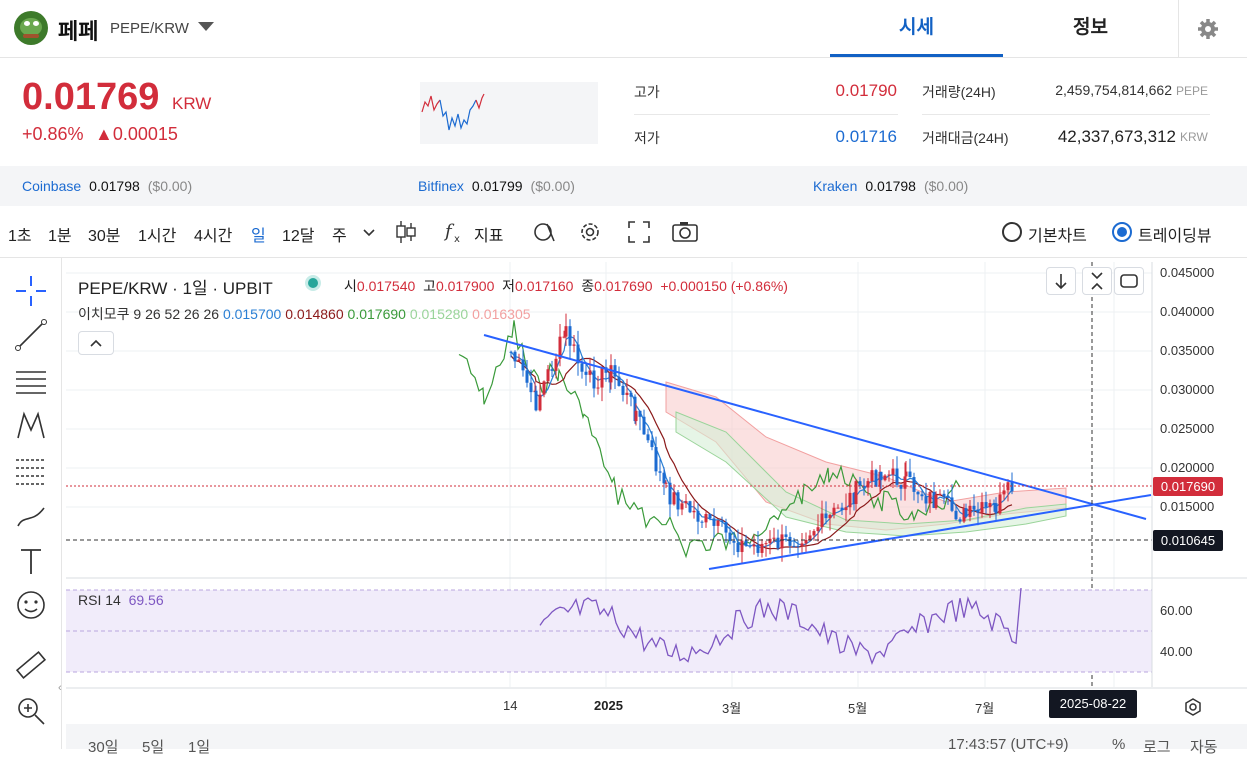  I want to click on settings-gear-icon, so click(590, 232).